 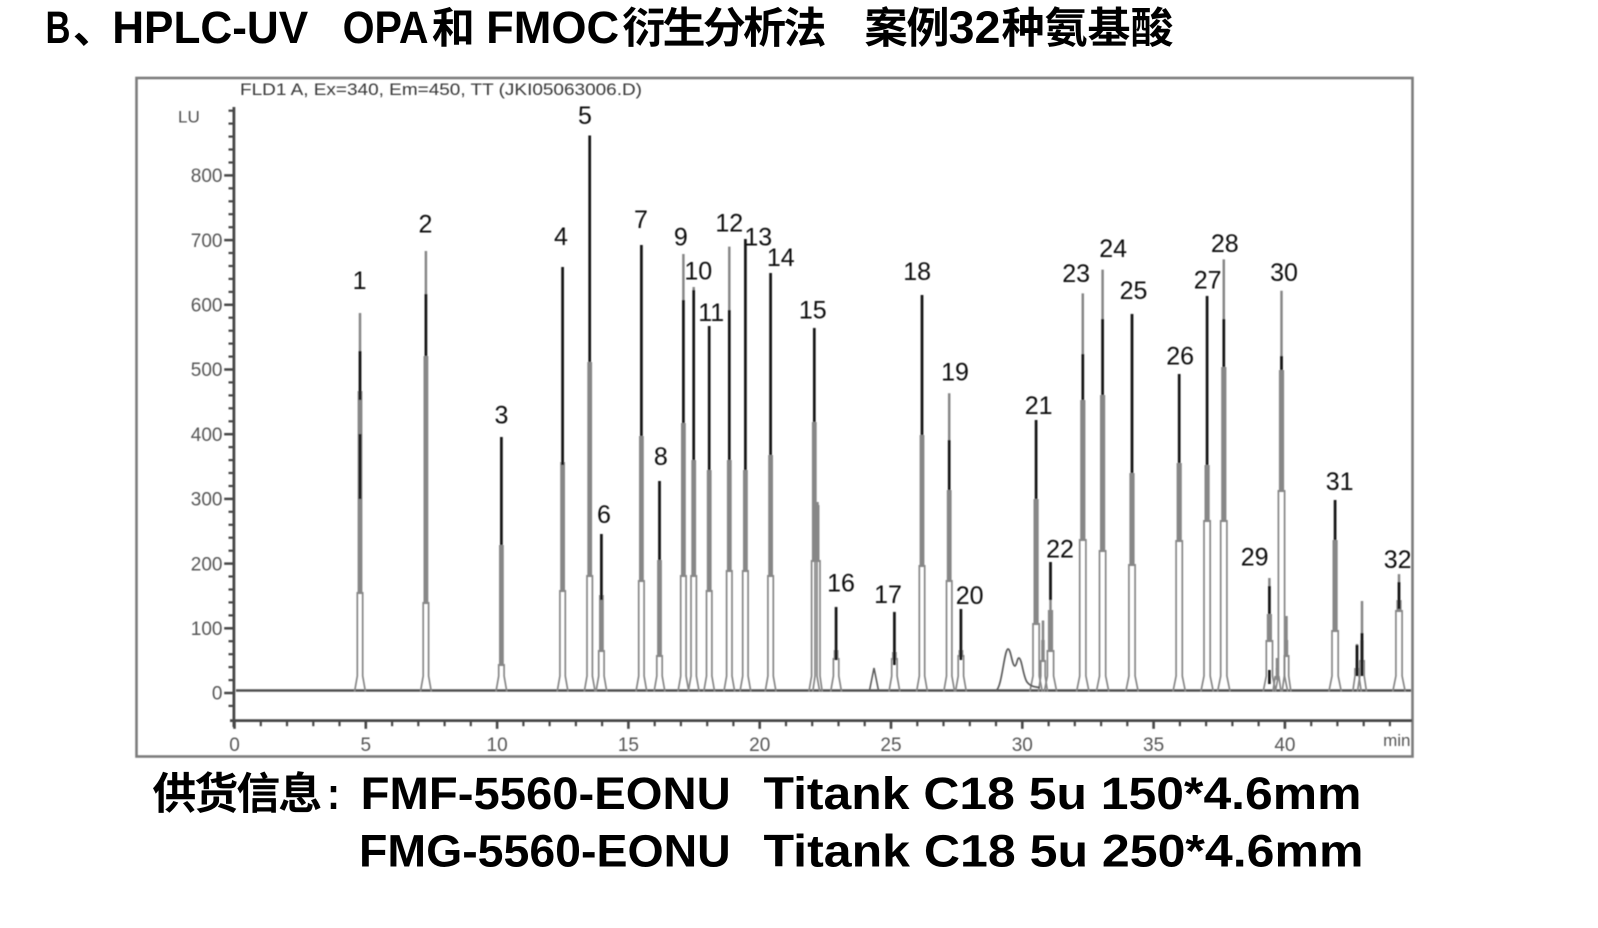 I want to click on svg-text: Titank C18 5u 250*4.6mm, so click(x=1064, y=851).